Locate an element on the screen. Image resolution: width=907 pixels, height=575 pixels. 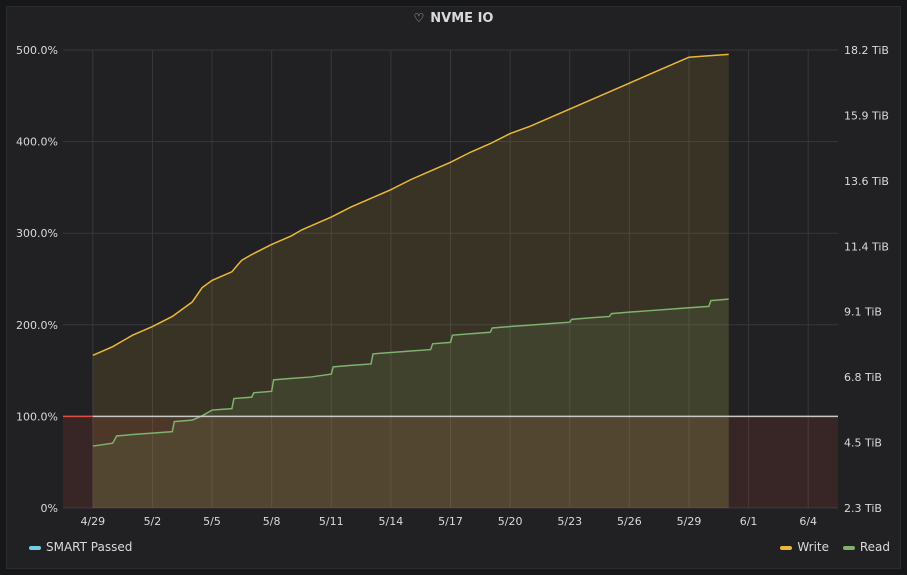
y-right-tick-label: 4.5 TiB is located at coordinates (863, 443).